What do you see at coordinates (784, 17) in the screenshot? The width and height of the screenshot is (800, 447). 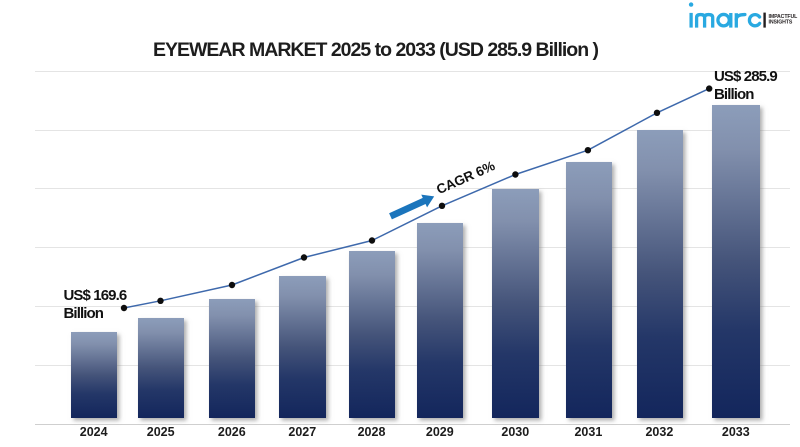 I see `svg-text: IMPACTFUL` at bounding box center [784, 17].